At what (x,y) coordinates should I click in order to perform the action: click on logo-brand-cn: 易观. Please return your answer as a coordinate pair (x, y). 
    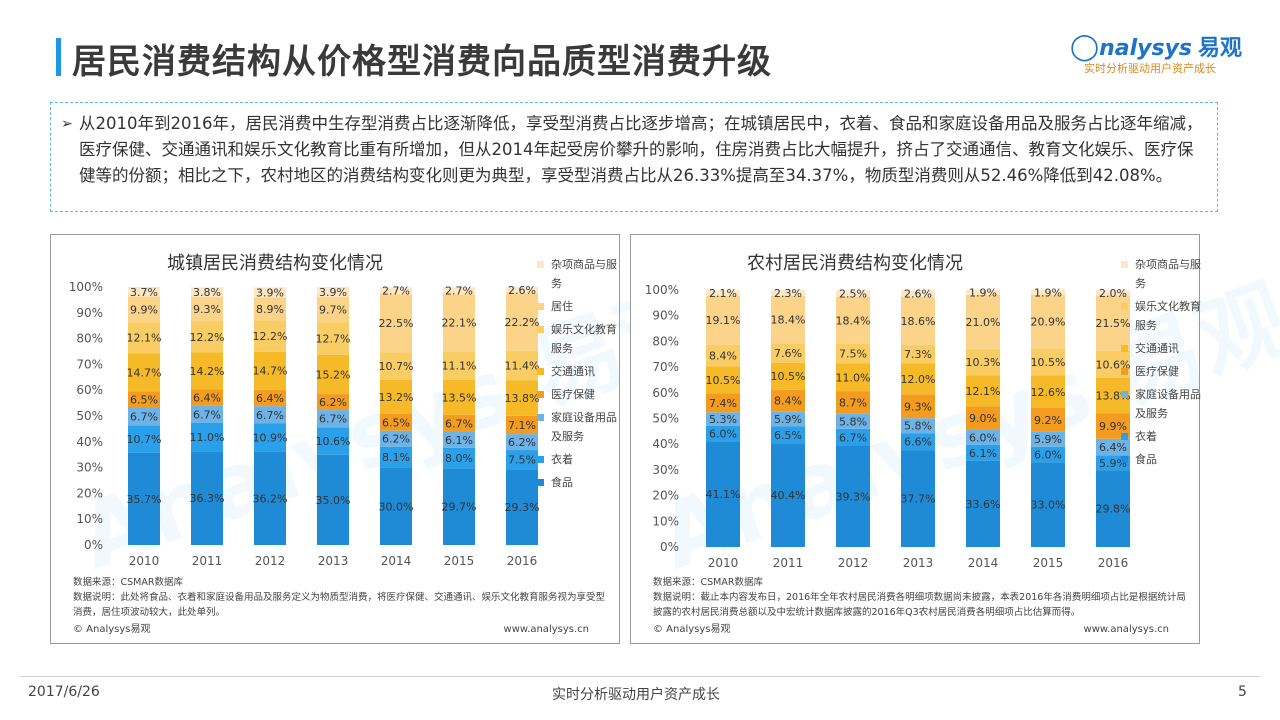
    Looking at the image, I should click on (1220, 48).